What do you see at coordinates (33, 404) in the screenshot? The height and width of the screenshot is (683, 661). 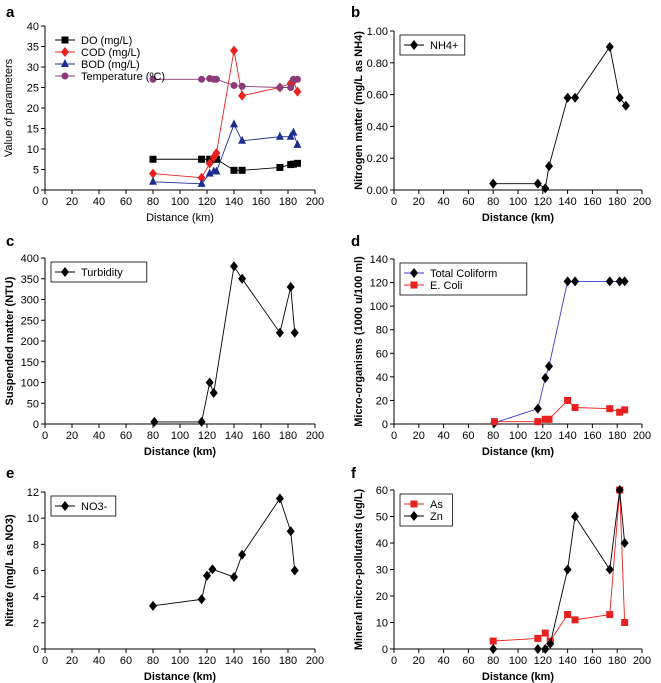 I see `y-tick-label: 50` at bounding box center [33, 404].